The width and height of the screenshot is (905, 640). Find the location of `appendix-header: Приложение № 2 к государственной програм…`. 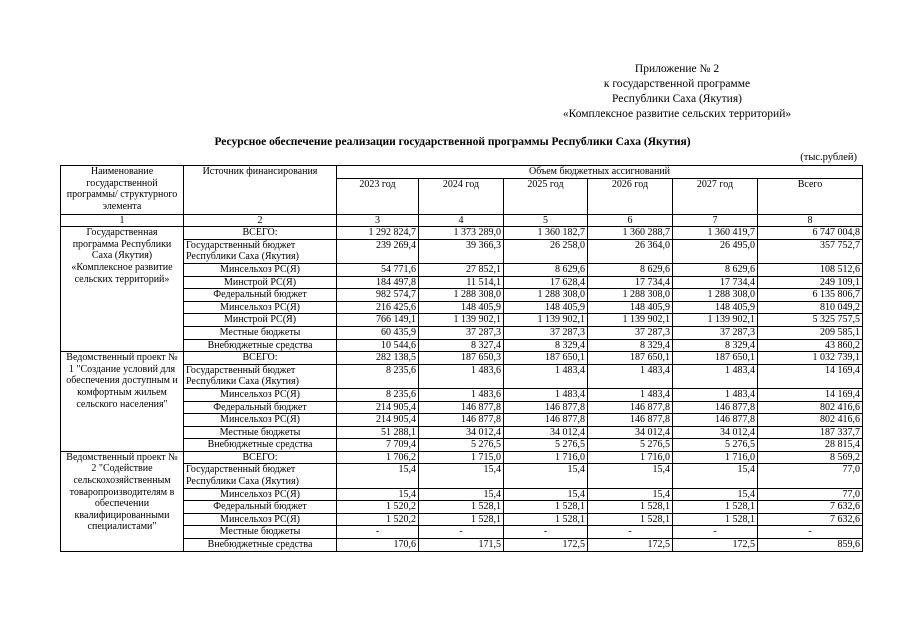

appendix-header: Приложение № 2 к государственной програм… is located at coordinates (677, 92).